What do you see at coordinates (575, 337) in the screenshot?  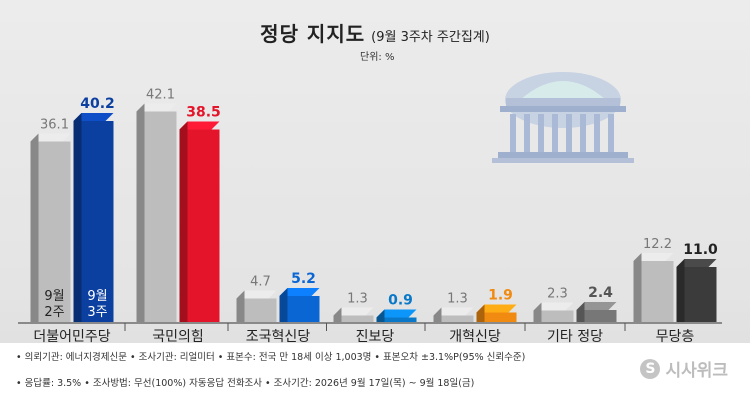 I see `category-label: 기타 정당` at bounding box center [575, 337].